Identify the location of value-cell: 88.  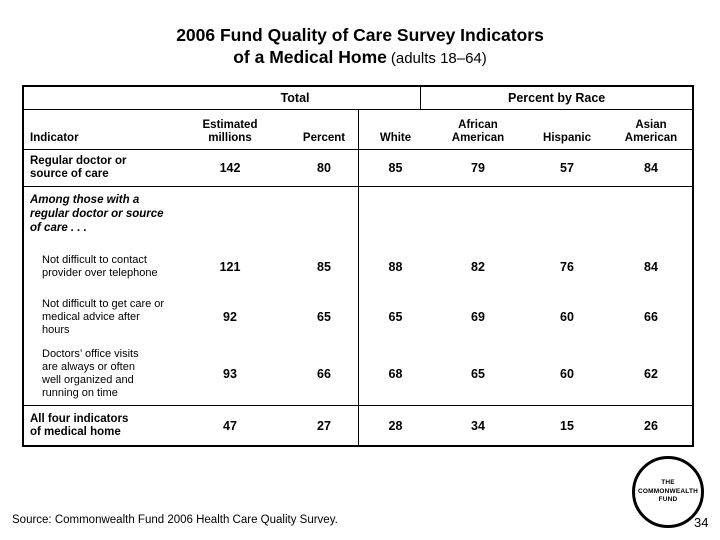
(395, 267).